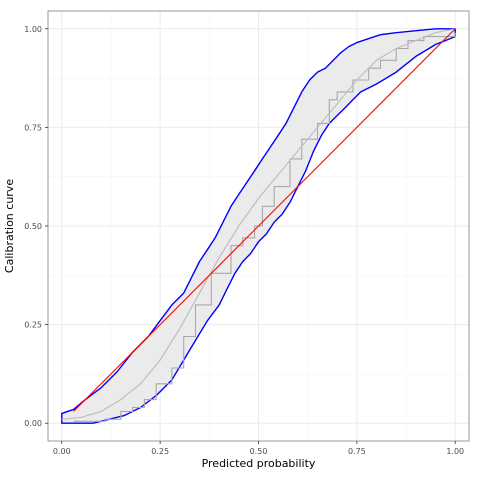 The image size is (480, 480). What do you see at coordinates (160, 451) in the screenshot?
I see `x-tick-label: 0.25` at bounding box center [160, 451].